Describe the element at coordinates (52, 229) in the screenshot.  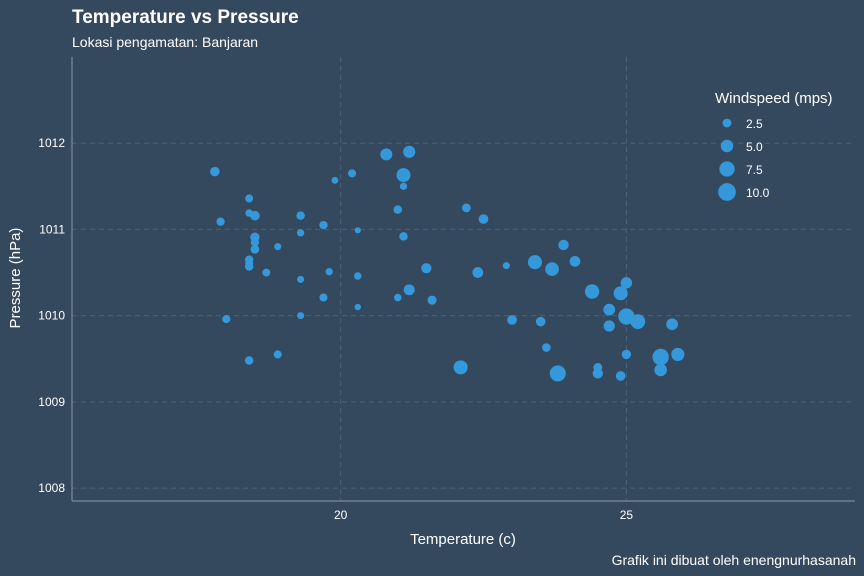
I see `y-tick-label: 1011` at that location.